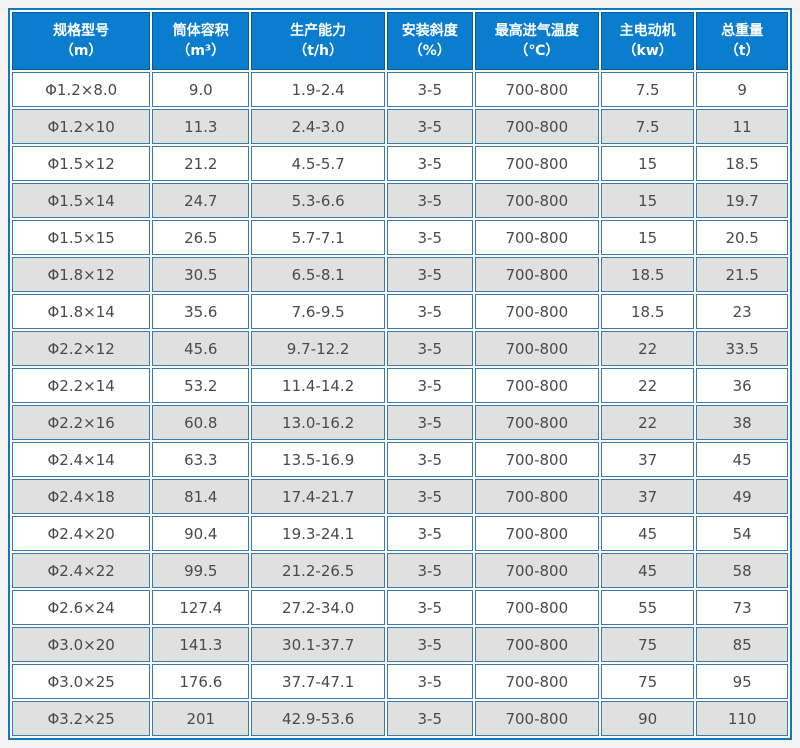 The height and width of the screenshot is (748, 800). I want to click on cell-r3-c3: 3-5, so click(429, 200).